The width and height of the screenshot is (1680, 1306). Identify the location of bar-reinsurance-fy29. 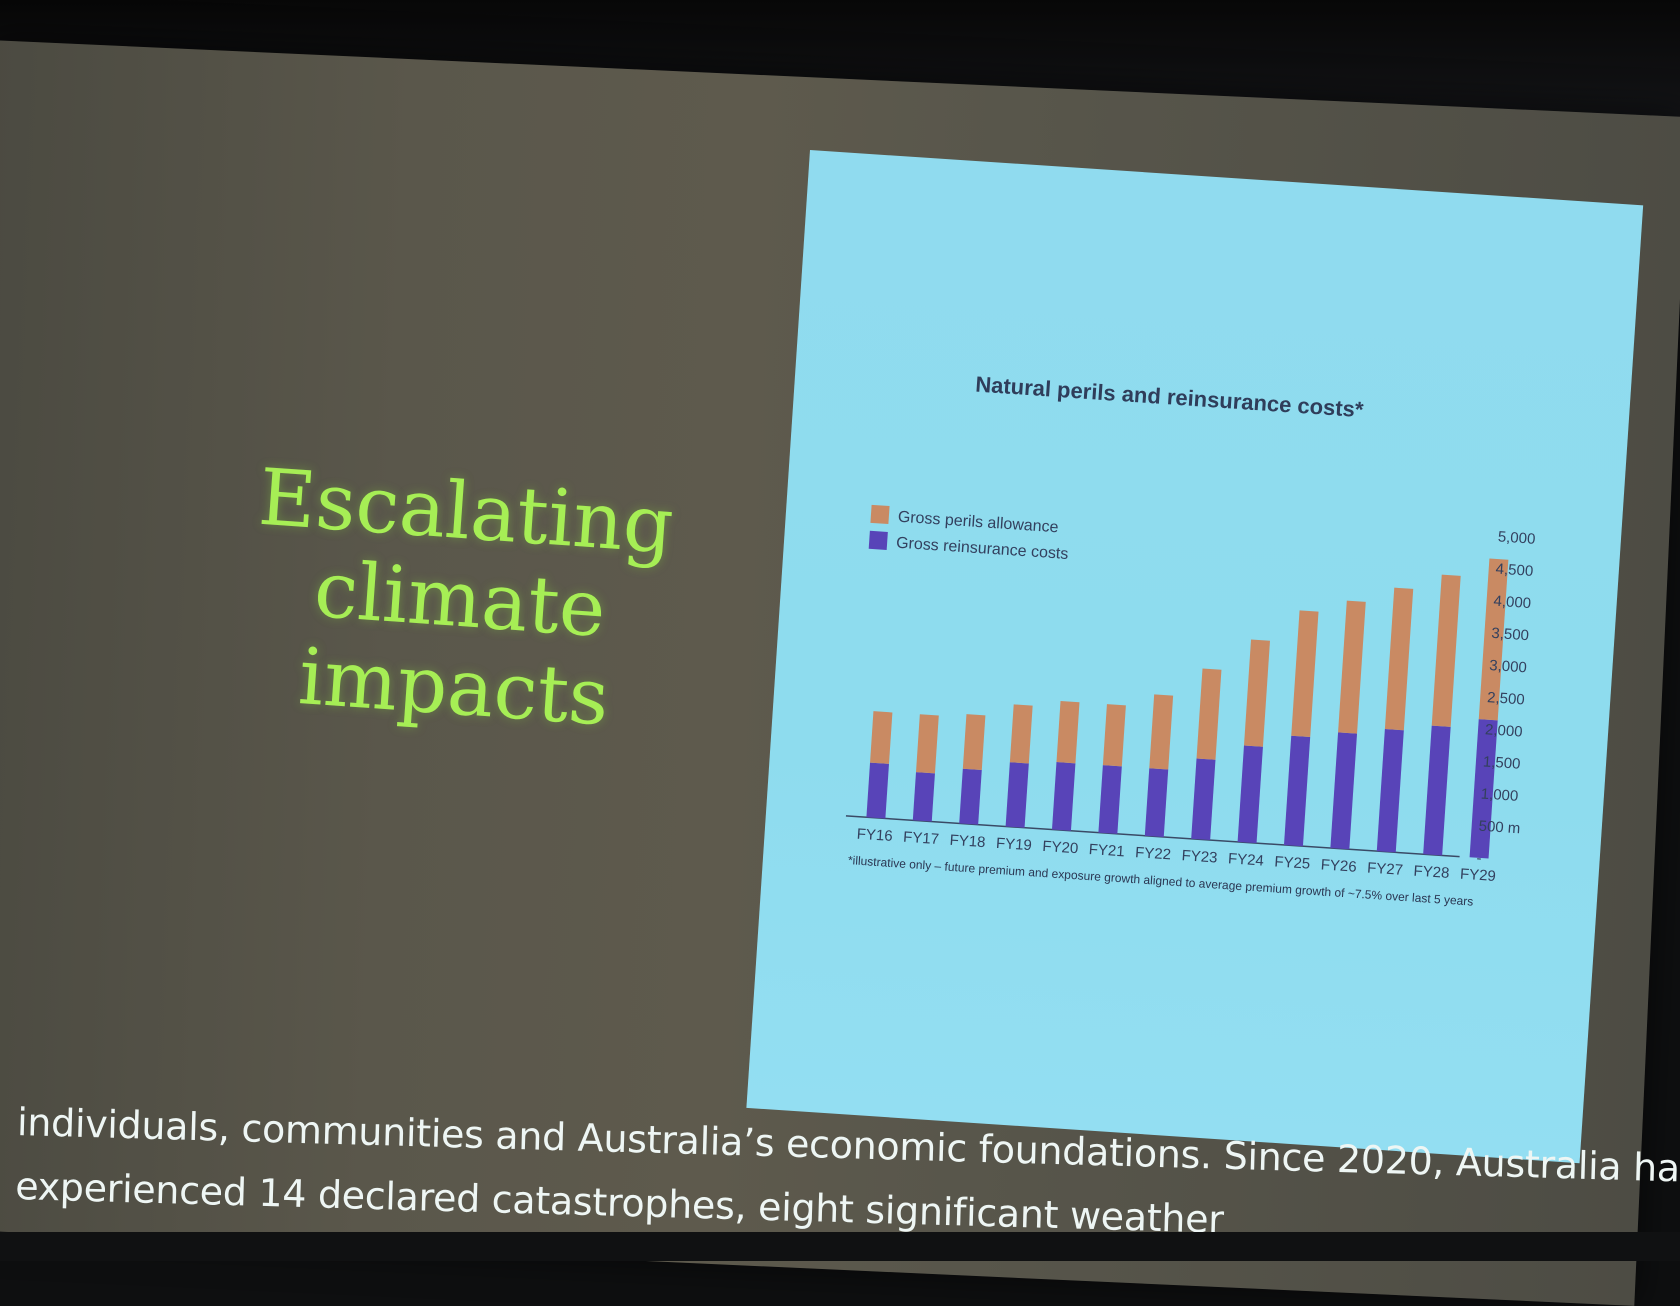
(1483, 789).